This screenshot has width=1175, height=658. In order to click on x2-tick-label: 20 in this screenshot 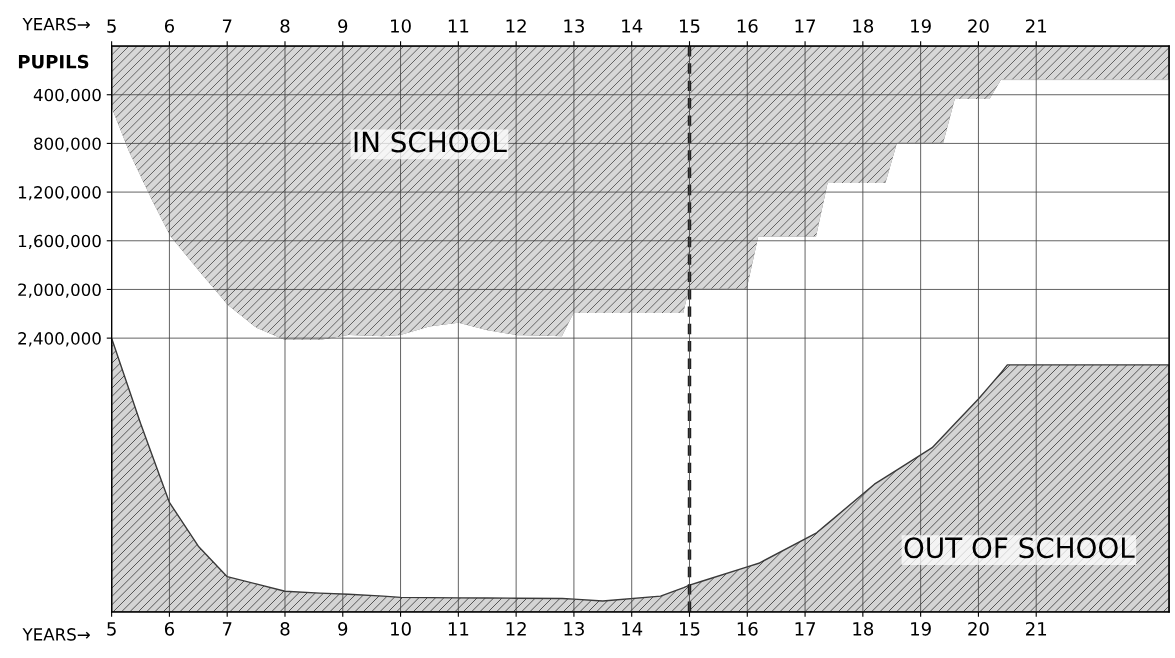, I will do `click(978, 26)`.